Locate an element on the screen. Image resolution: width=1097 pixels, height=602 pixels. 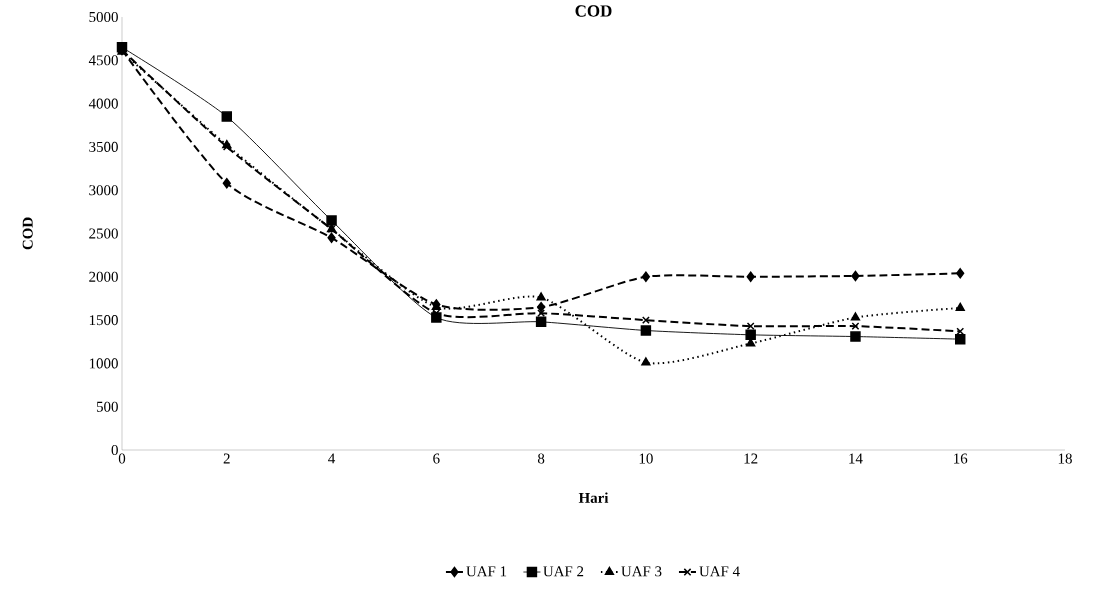
y-tick-label: 1500 is located at coordinates (103, 320).